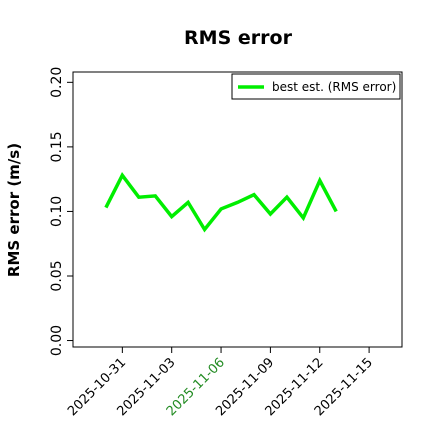  I want to click on legend-label: best est. (RMS error), so click(334, 87).